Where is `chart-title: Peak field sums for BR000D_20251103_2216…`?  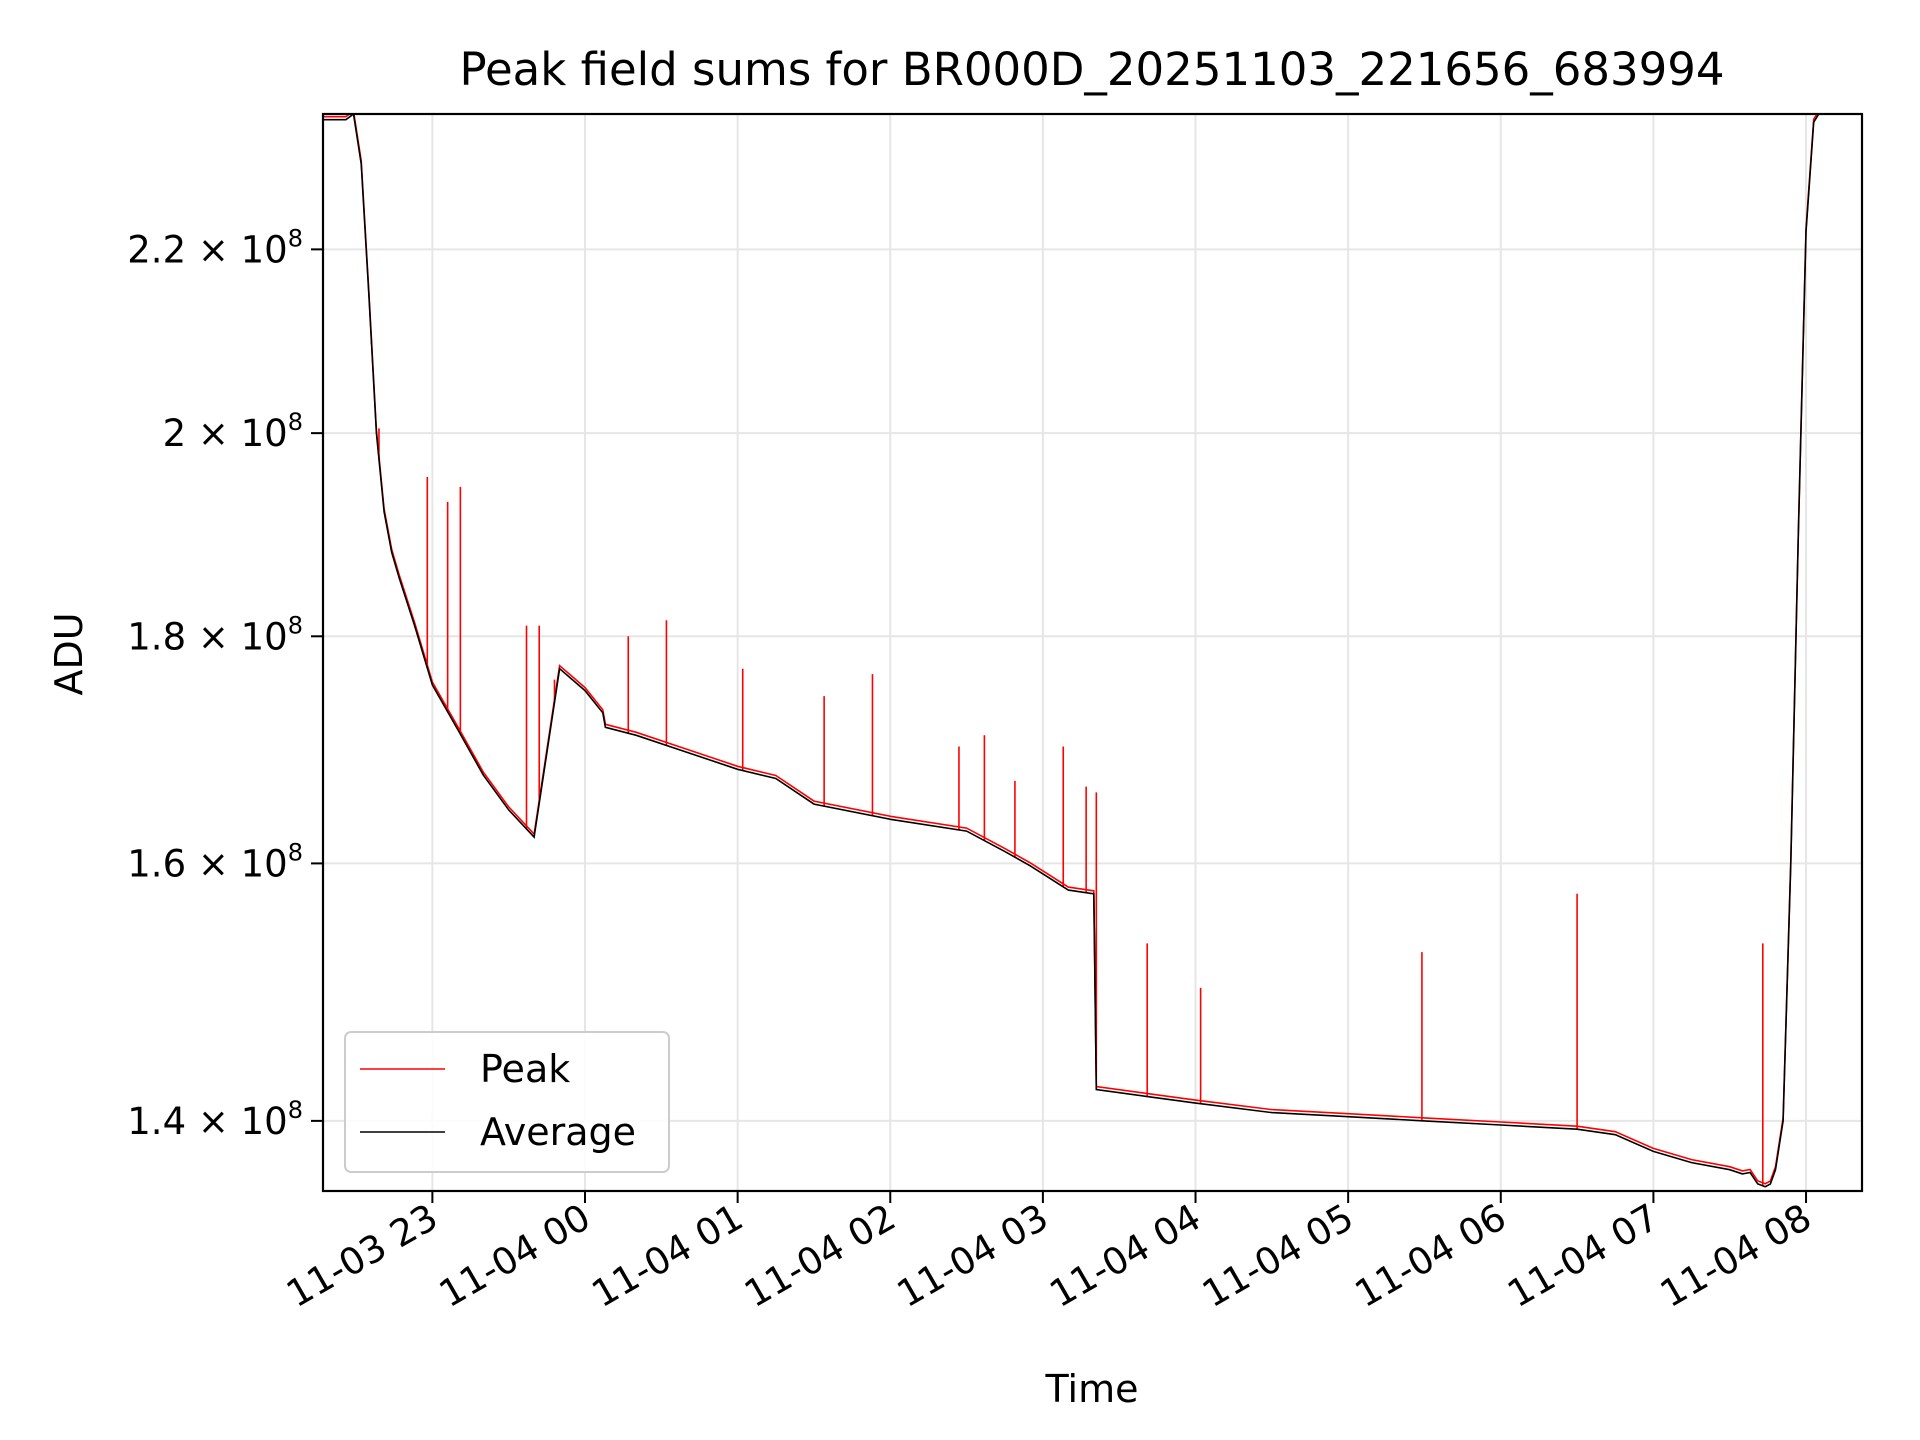
chart-title: Peak field sums for BR000D_20251103_2216… is located at coordinates (1091, 69).